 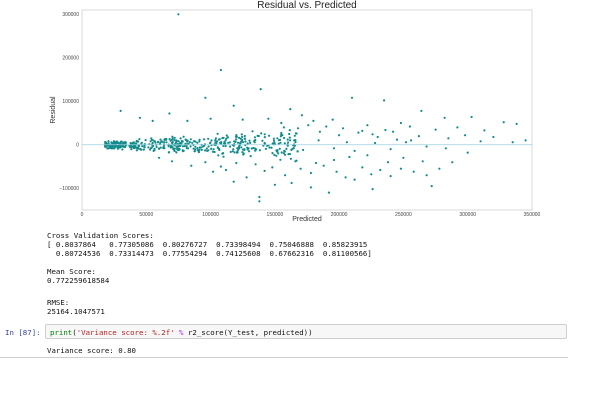 What do you see at coordinates (307, 219) in the screenshot?
I see `x-axis-label: Predicted` at bounding box center [307, 219].